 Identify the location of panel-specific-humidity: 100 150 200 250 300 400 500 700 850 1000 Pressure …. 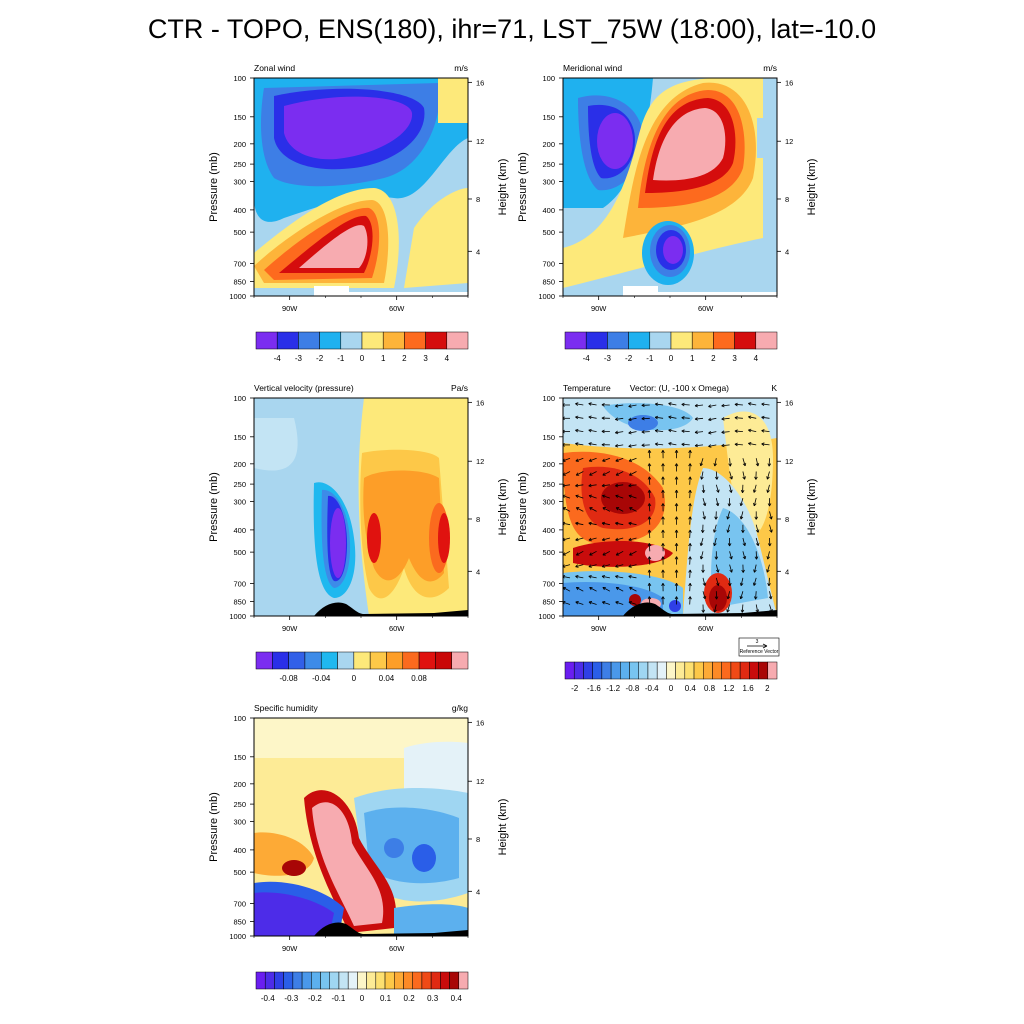
(358, 853).